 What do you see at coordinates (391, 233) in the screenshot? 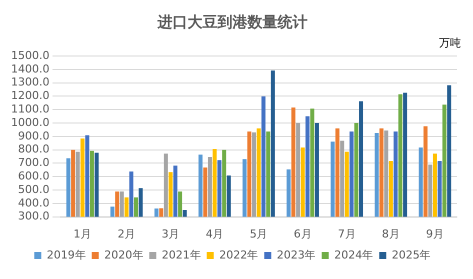
I see `x-tick-label: 8月` at bounding box center [391, 233].